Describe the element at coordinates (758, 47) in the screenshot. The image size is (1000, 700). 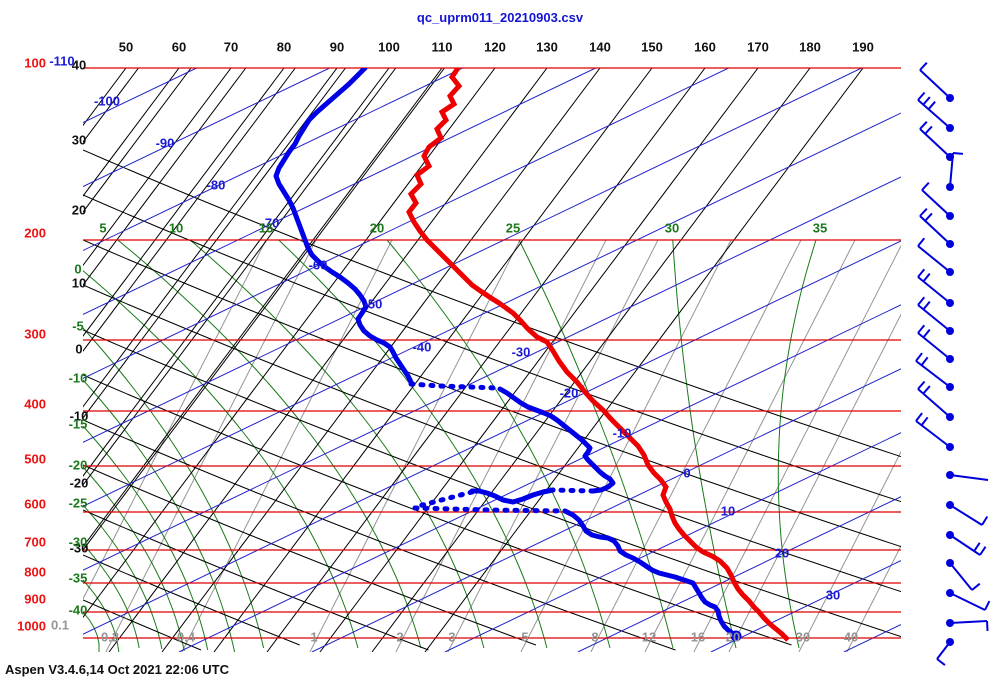
I see `grid-label: 170` at that location.